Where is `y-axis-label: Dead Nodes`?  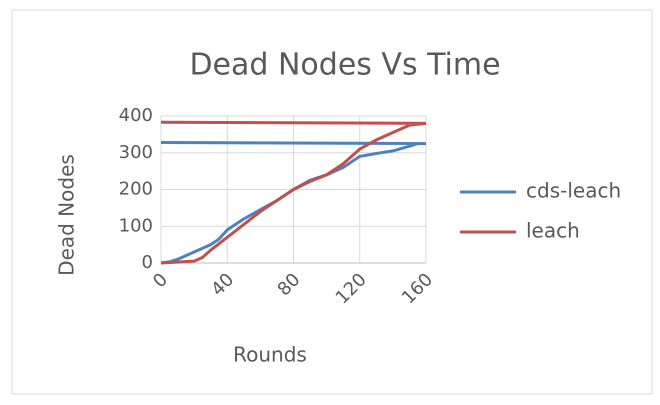 y-axis-label: Dead Nodes is located at coordinates (67, 215).